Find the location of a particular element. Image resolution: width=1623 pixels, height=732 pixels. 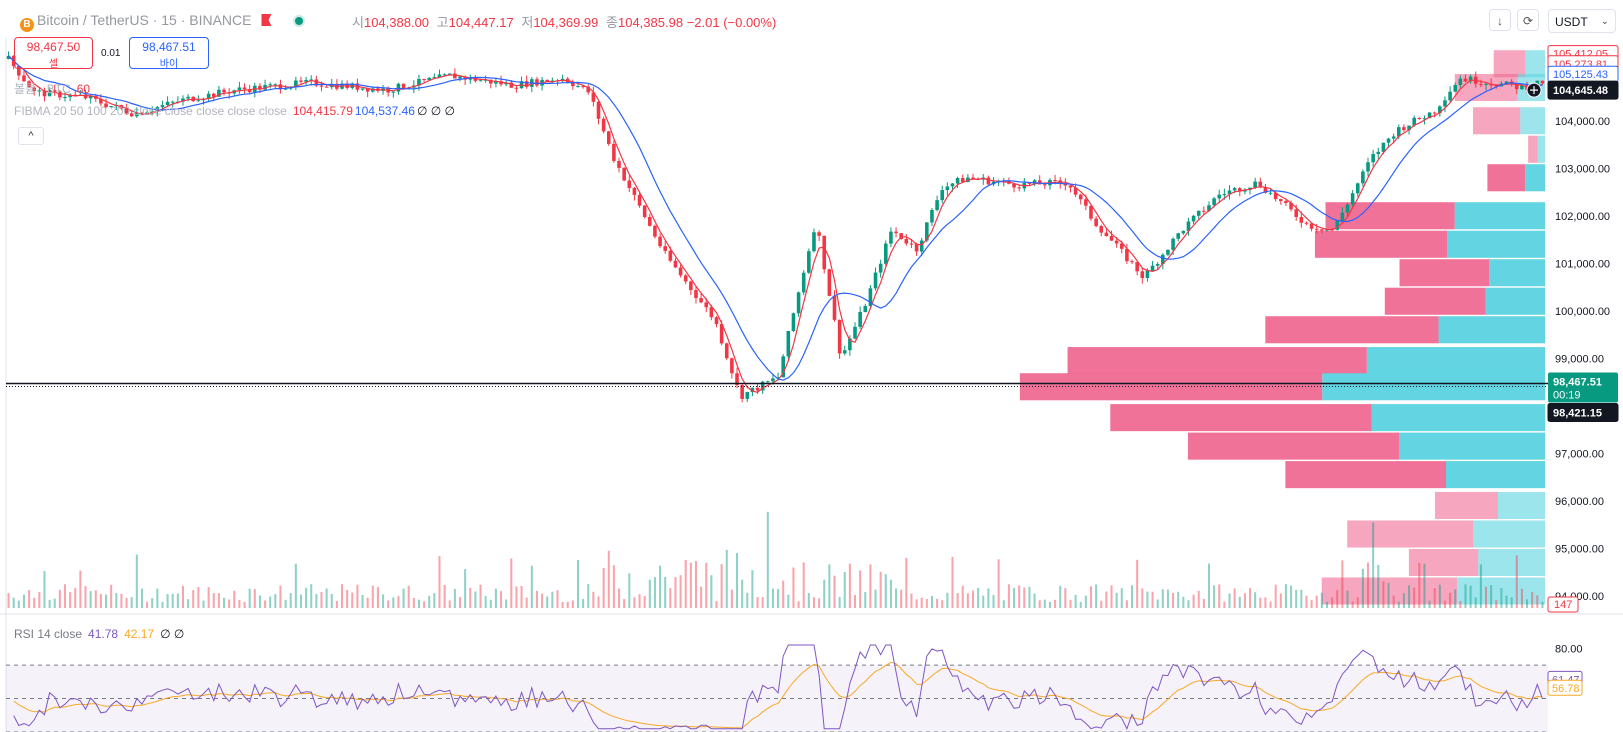

download-icon: ↓ is located at coordinates (1500, 20).